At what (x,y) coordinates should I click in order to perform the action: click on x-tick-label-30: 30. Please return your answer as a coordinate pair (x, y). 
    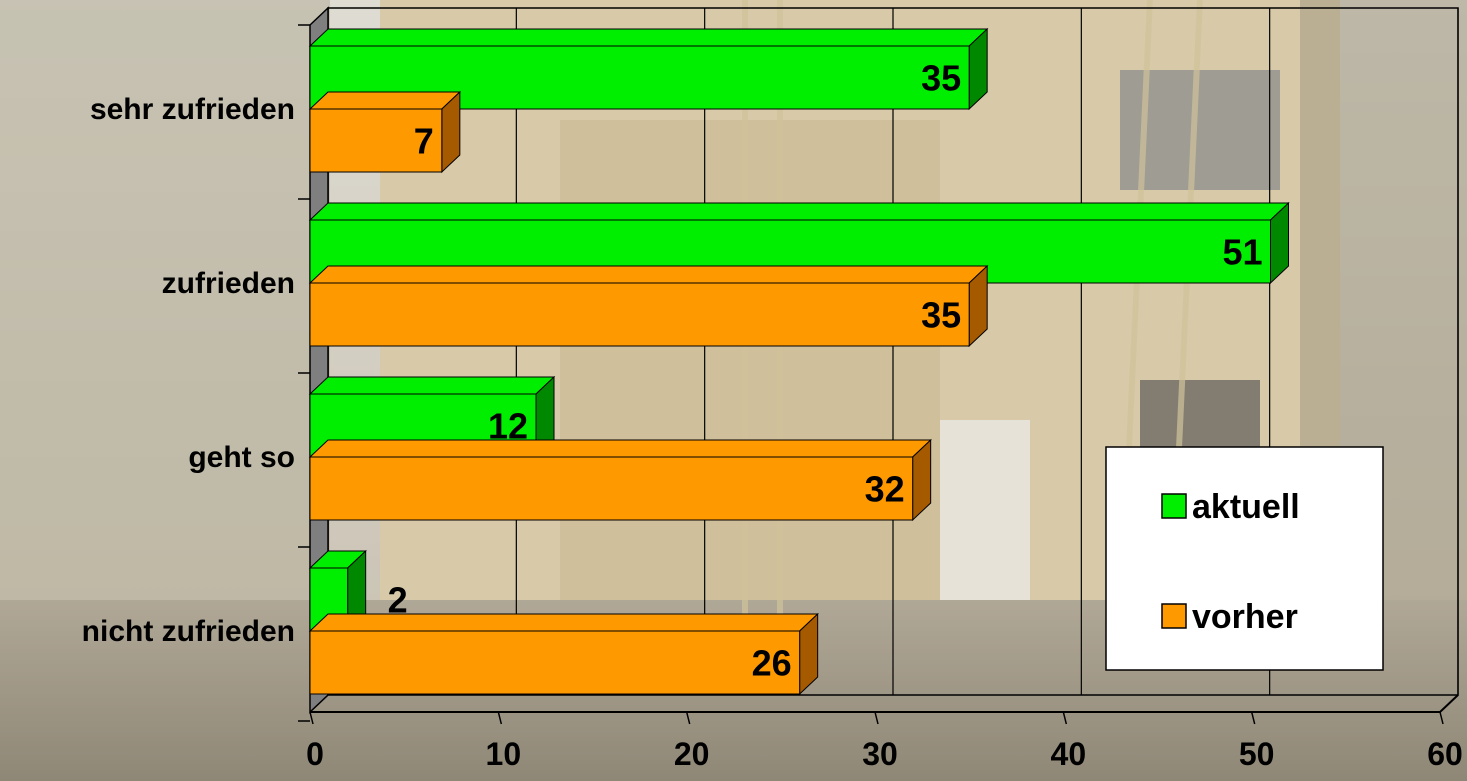
    Looking at the image, I should click on (880, 754).